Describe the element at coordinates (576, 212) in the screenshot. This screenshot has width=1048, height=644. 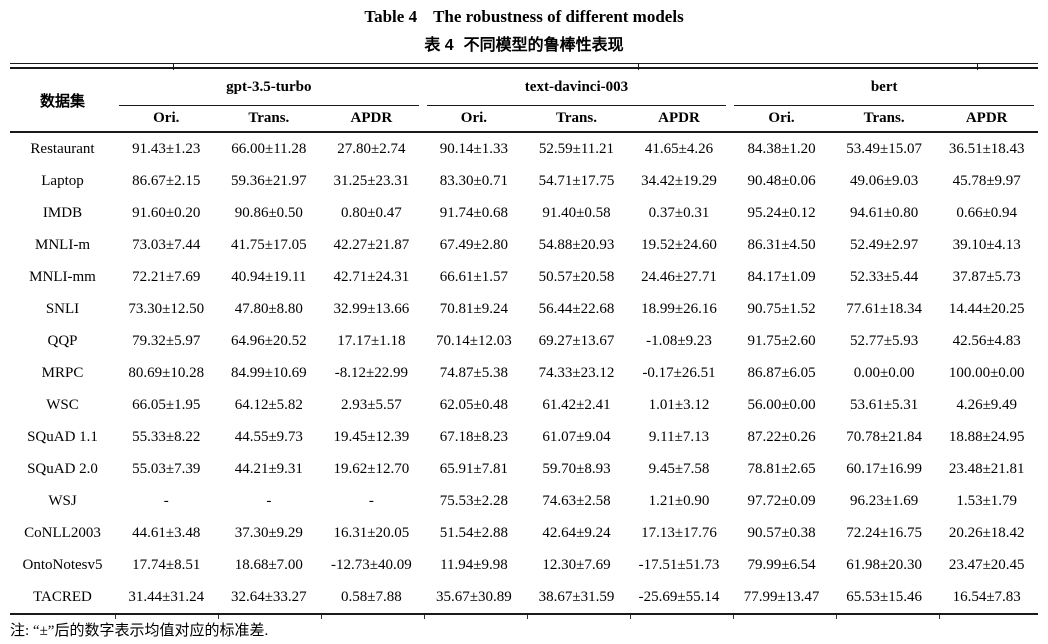
I see `table-cell: 91.40±0.58` at that location.